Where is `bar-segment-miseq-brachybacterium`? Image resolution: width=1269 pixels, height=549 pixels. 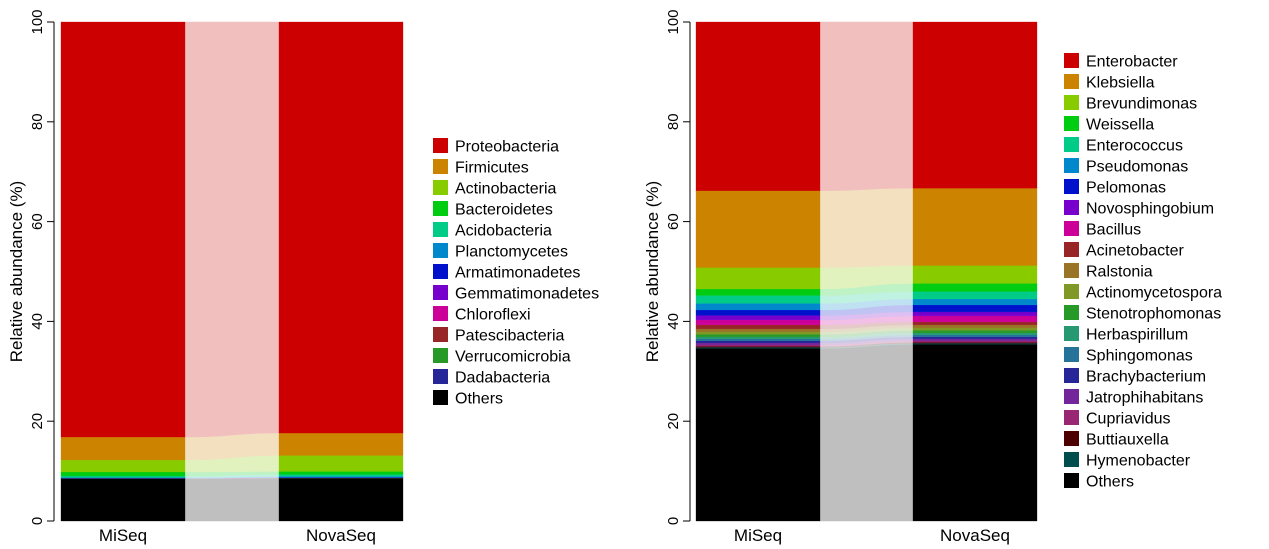 bar-segment-miseq-brachybacterium is located at coordinates (758, 342).